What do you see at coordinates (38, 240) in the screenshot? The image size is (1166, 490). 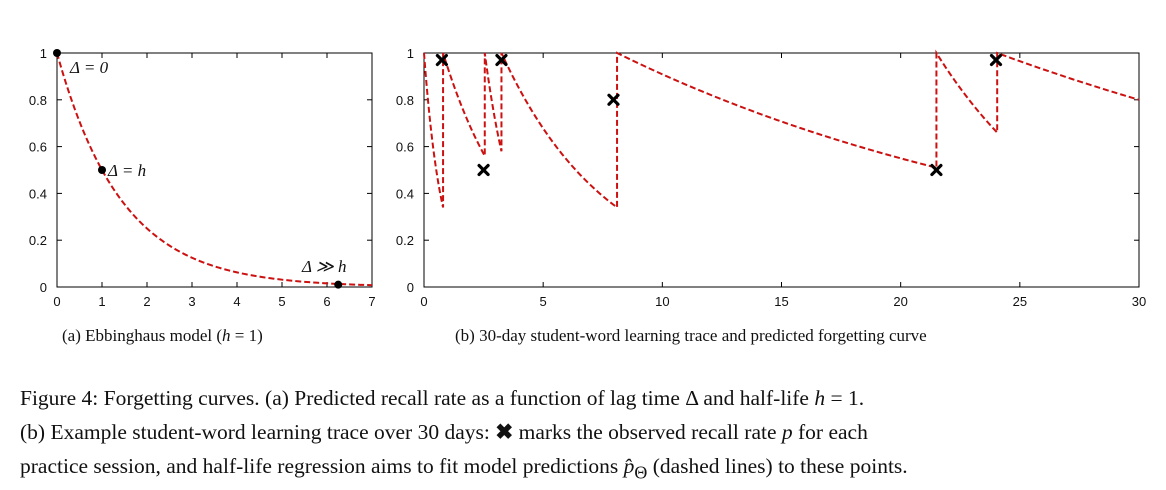 I see `a-y-tick-label: 0.2` at bounding box center [38, 240].